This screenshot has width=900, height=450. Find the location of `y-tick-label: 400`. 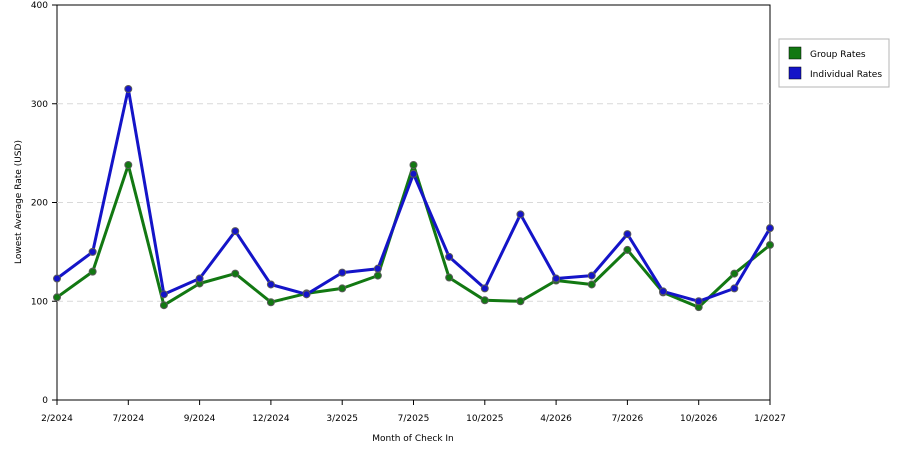

y-tick-label: 400 is located at coordinates (39, 6).